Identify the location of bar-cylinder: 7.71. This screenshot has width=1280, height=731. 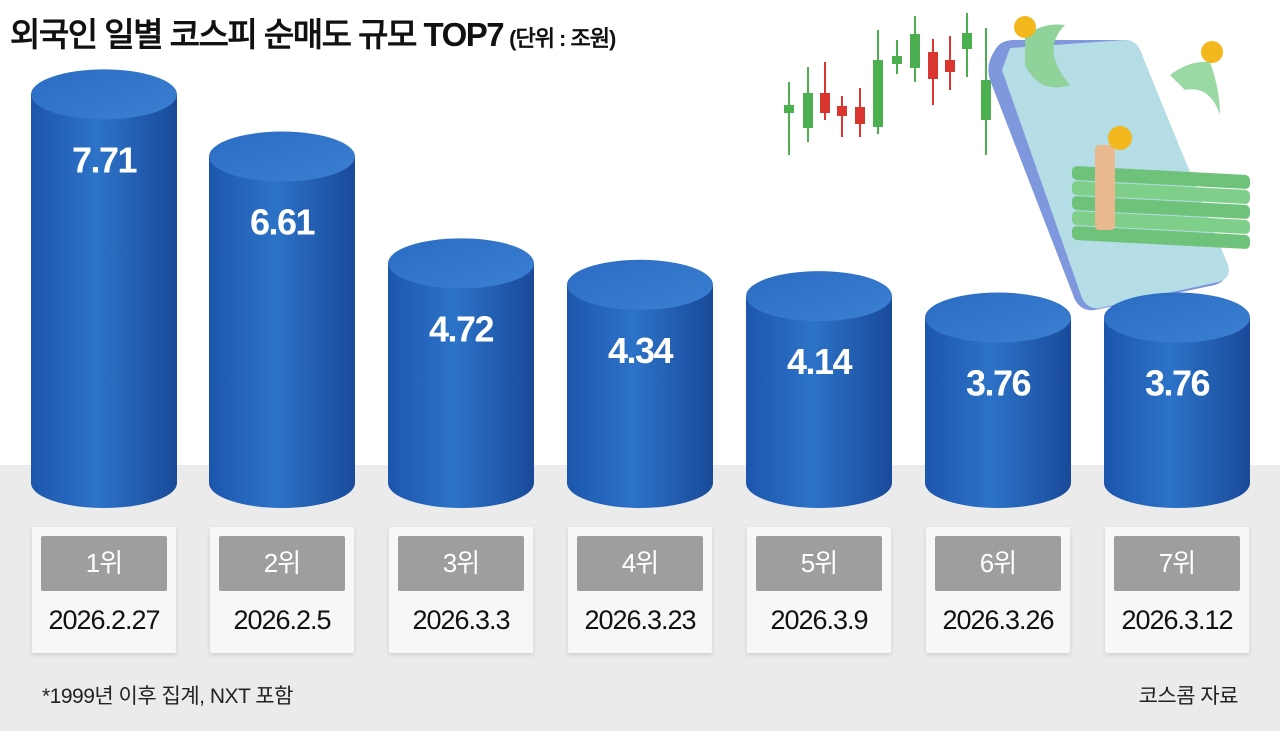
(104, 288).